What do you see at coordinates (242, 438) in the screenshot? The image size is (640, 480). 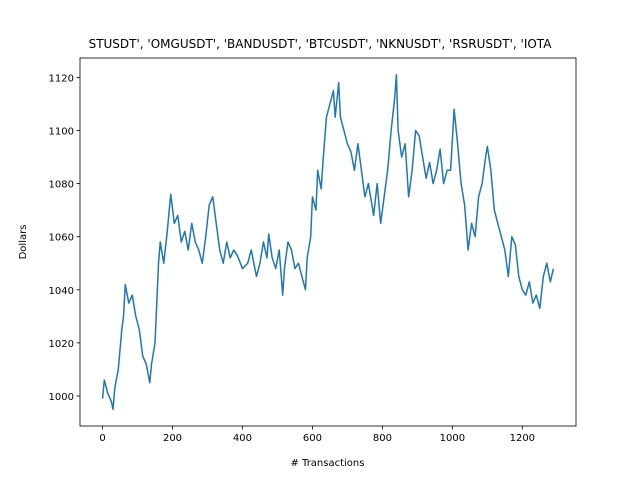 I see `x-tick-label: 400` at bounding box center [242, 438].